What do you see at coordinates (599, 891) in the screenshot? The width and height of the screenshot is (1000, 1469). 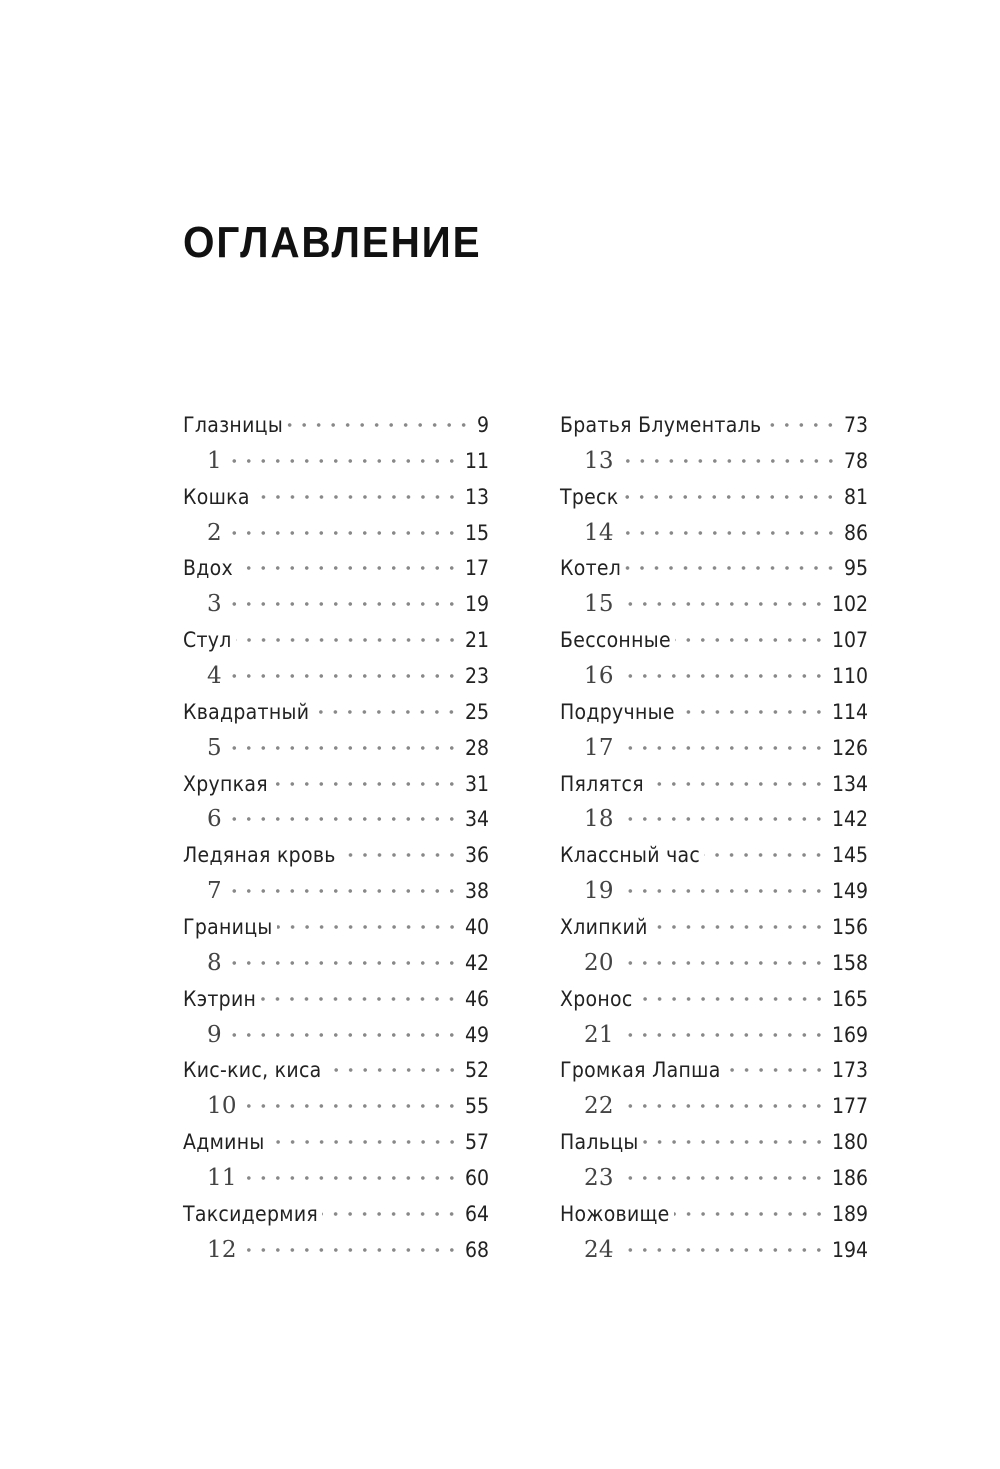 I see `toc-entry-label: 19` at bounding box center [599, 891].